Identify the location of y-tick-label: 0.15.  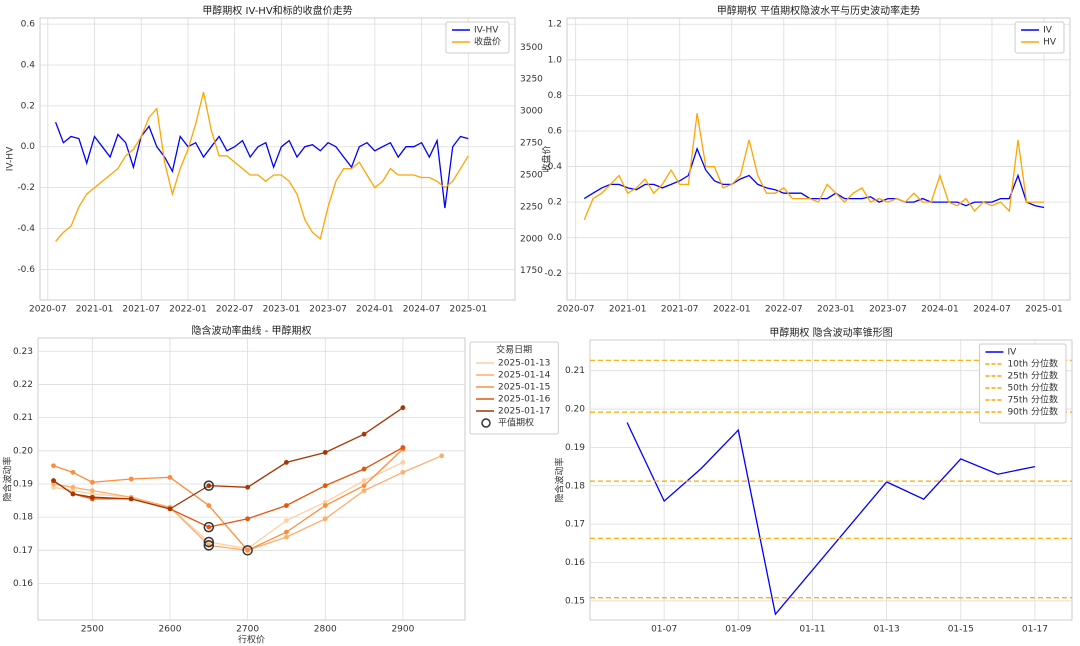
(575, 601).